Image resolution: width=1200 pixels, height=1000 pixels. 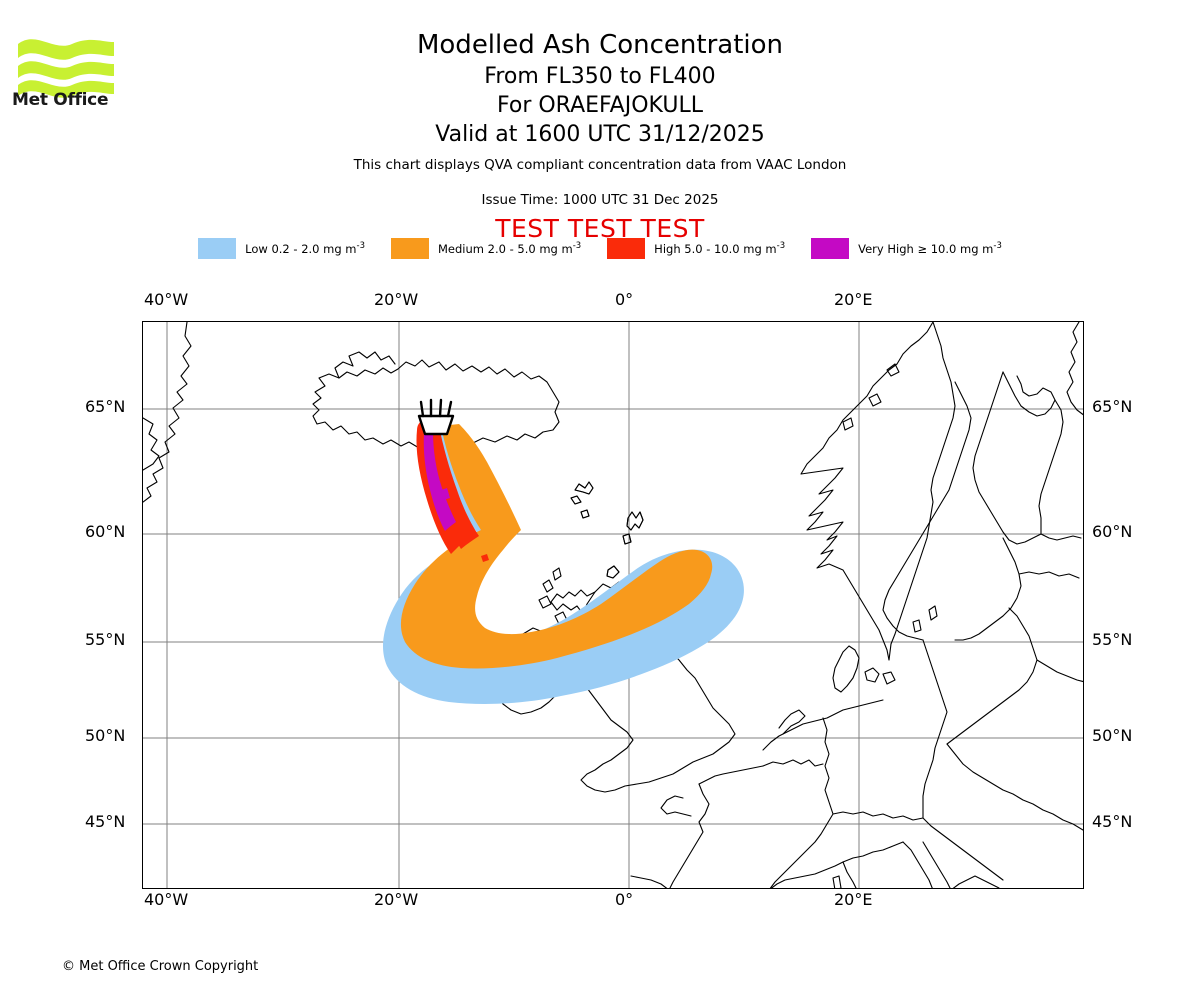 I want to click on coast-france-north, so click(x=731, y=775).